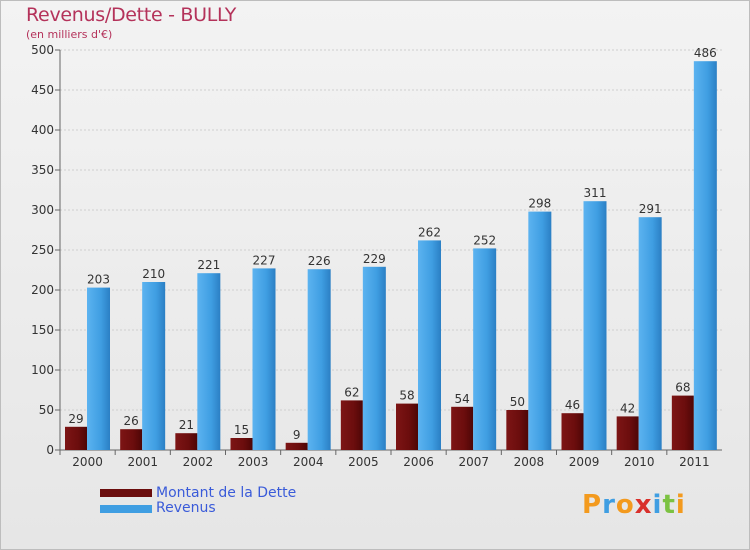 The height and width of the screenshot is (550, 750). I want to click on legend-label-revenus: Revenus, so click(186, 508).